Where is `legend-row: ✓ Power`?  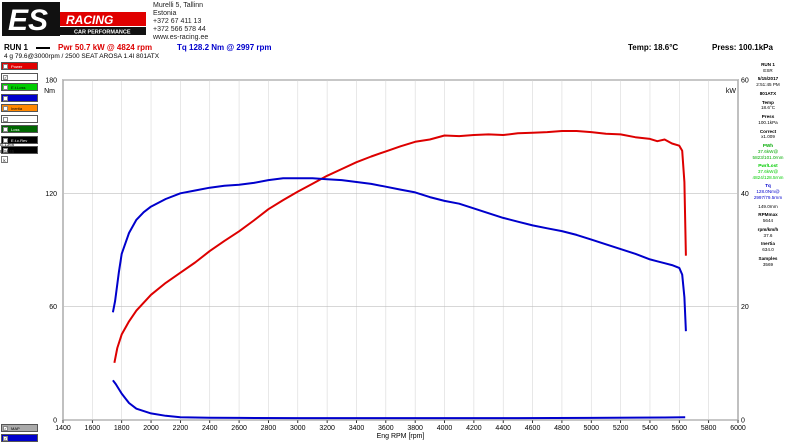 legend-row: ✓ Power is located at coordinates (19, 66).